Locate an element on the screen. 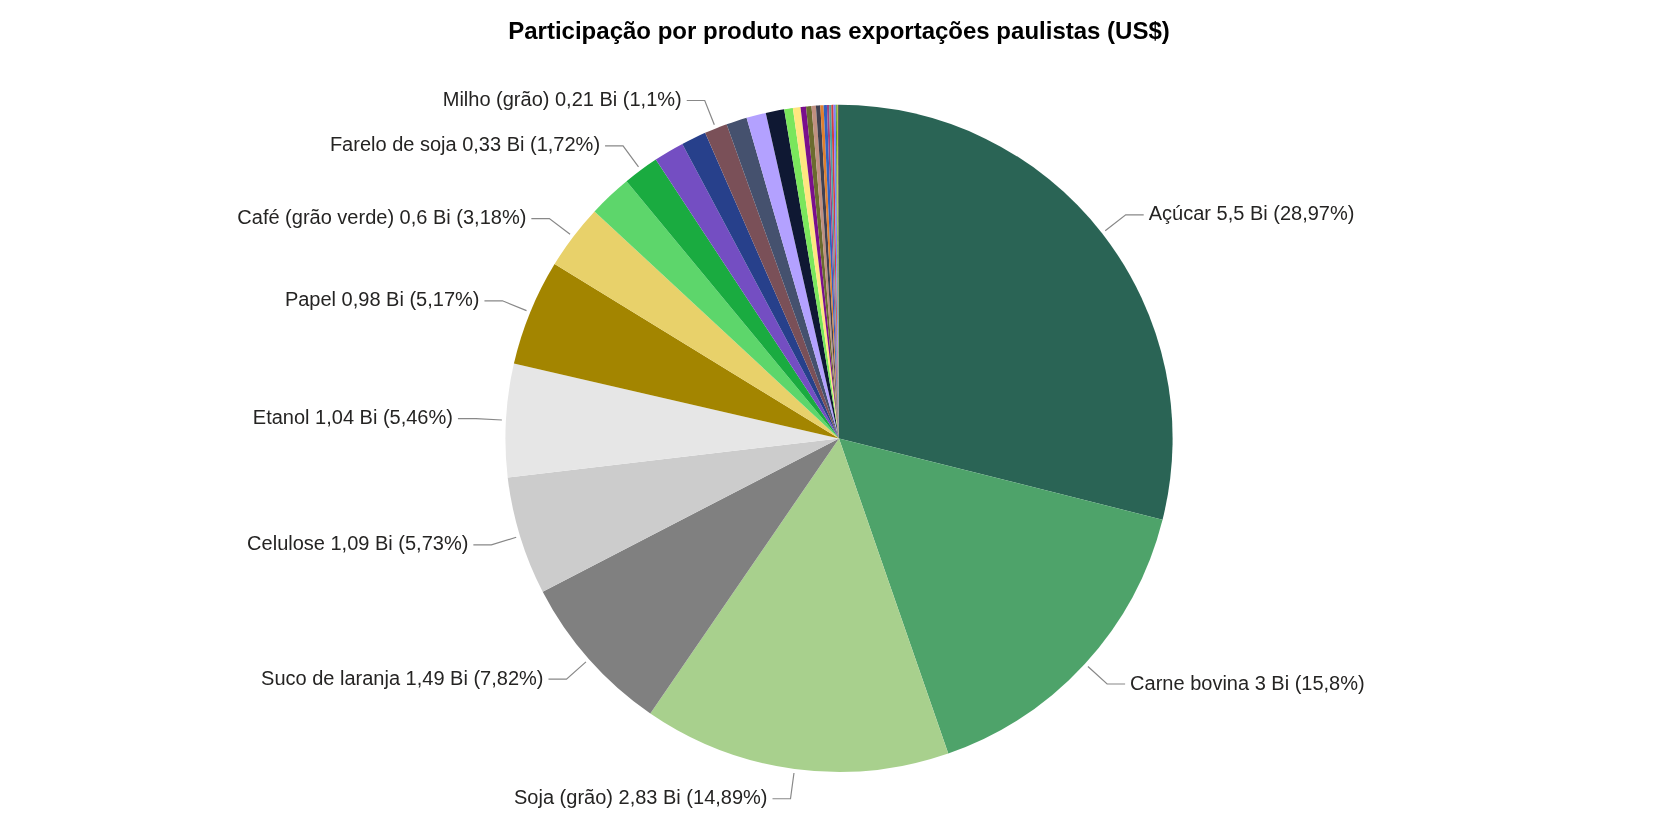 The image size is (1678, 834). slice-label: Celulose 1,09 Bi (5,73%) is located at coordinates (358, 543).